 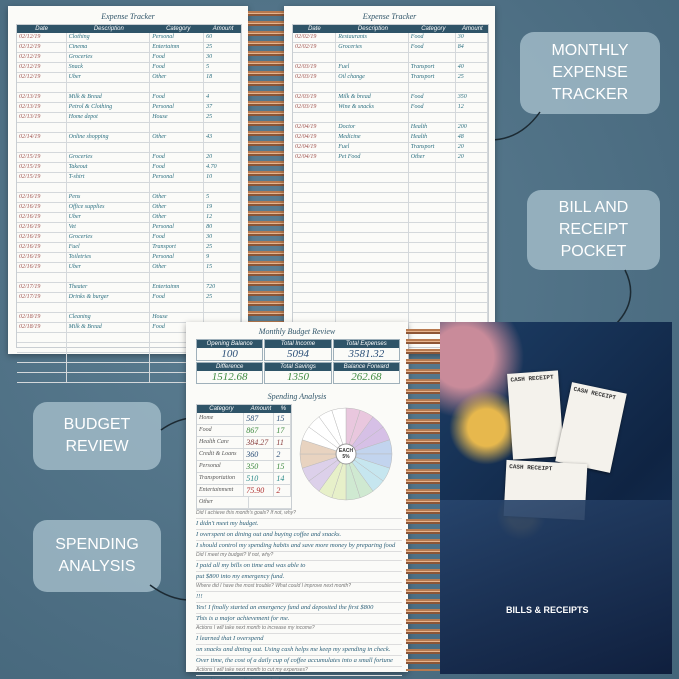 I want to click on page-title: Expense Tracker, so click(x=389, y=16).